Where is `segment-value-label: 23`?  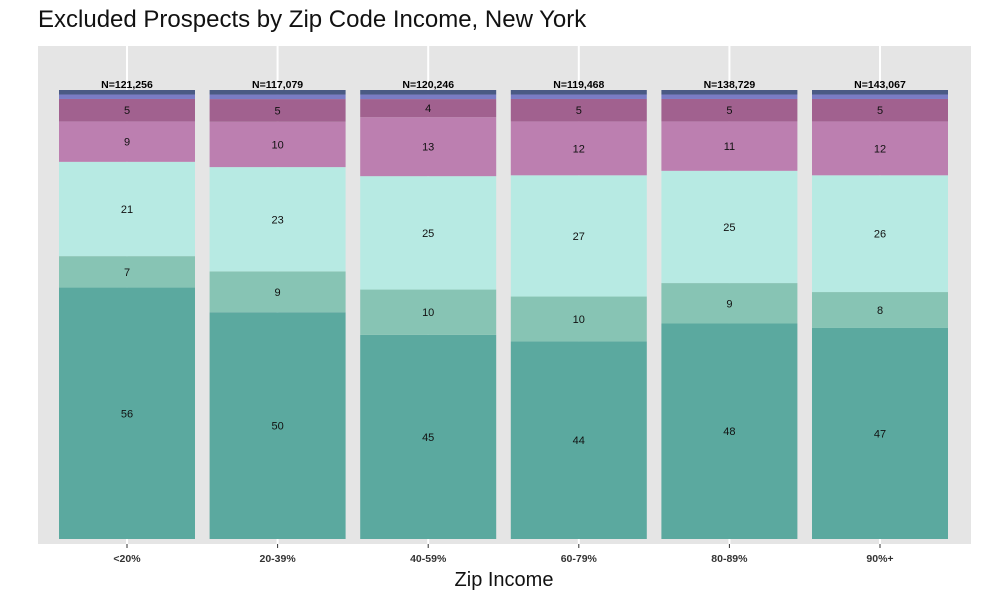
segment-value-label: 23 is located at coordinates (277, 220).